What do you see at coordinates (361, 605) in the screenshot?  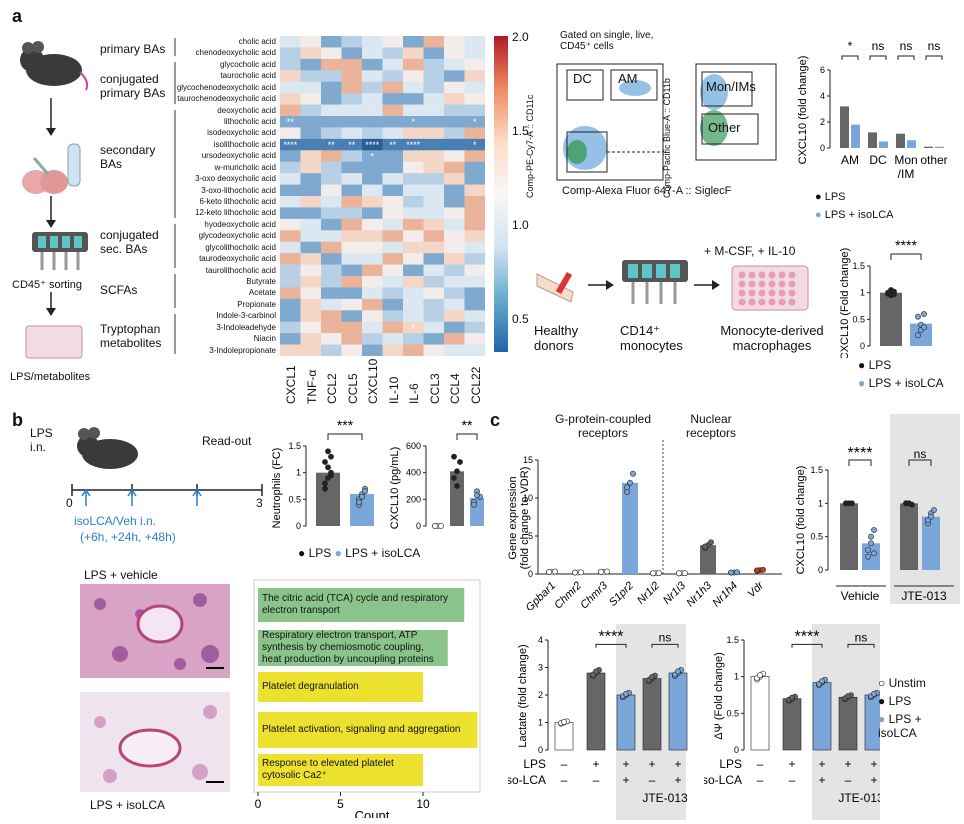 I see `pathway-bar` at bounding box center [361, 605].